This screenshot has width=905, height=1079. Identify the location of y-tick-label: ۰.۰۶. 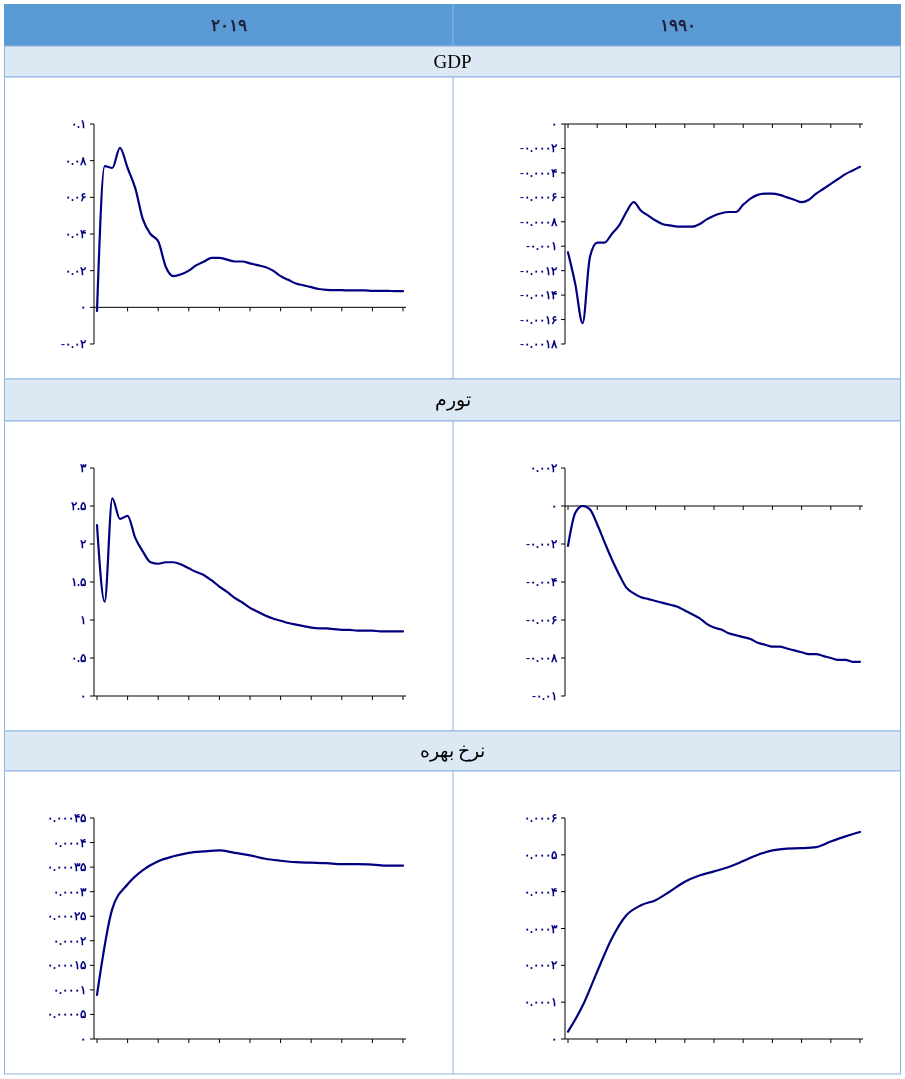
(75, 197).